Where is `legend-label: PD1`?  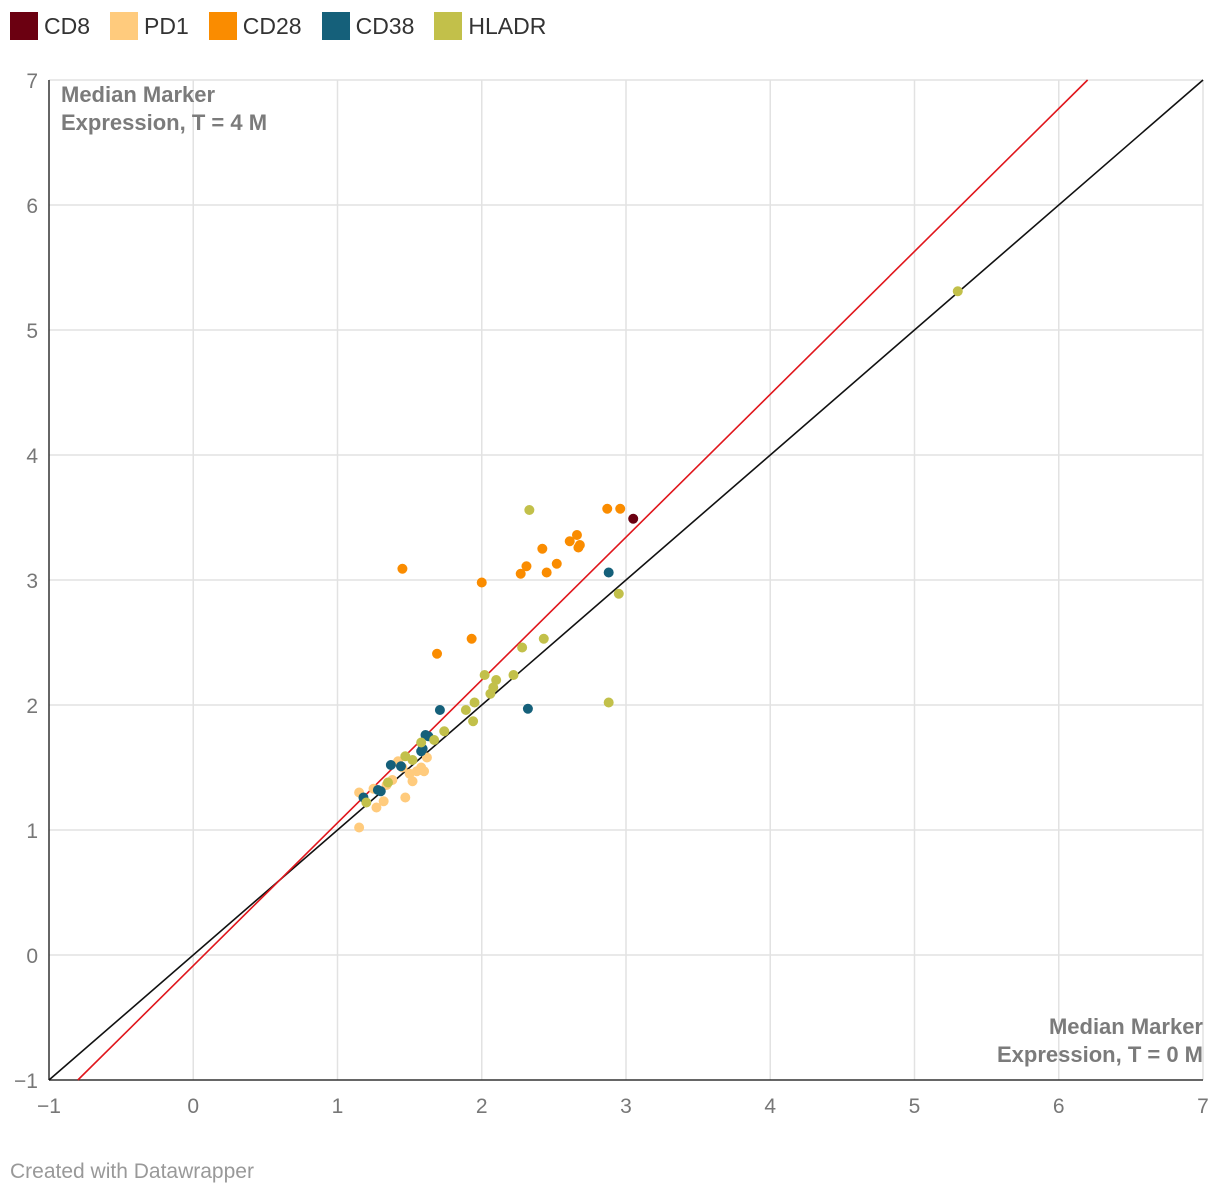 legend-label: PD1 is located at coordinates (166, 25).